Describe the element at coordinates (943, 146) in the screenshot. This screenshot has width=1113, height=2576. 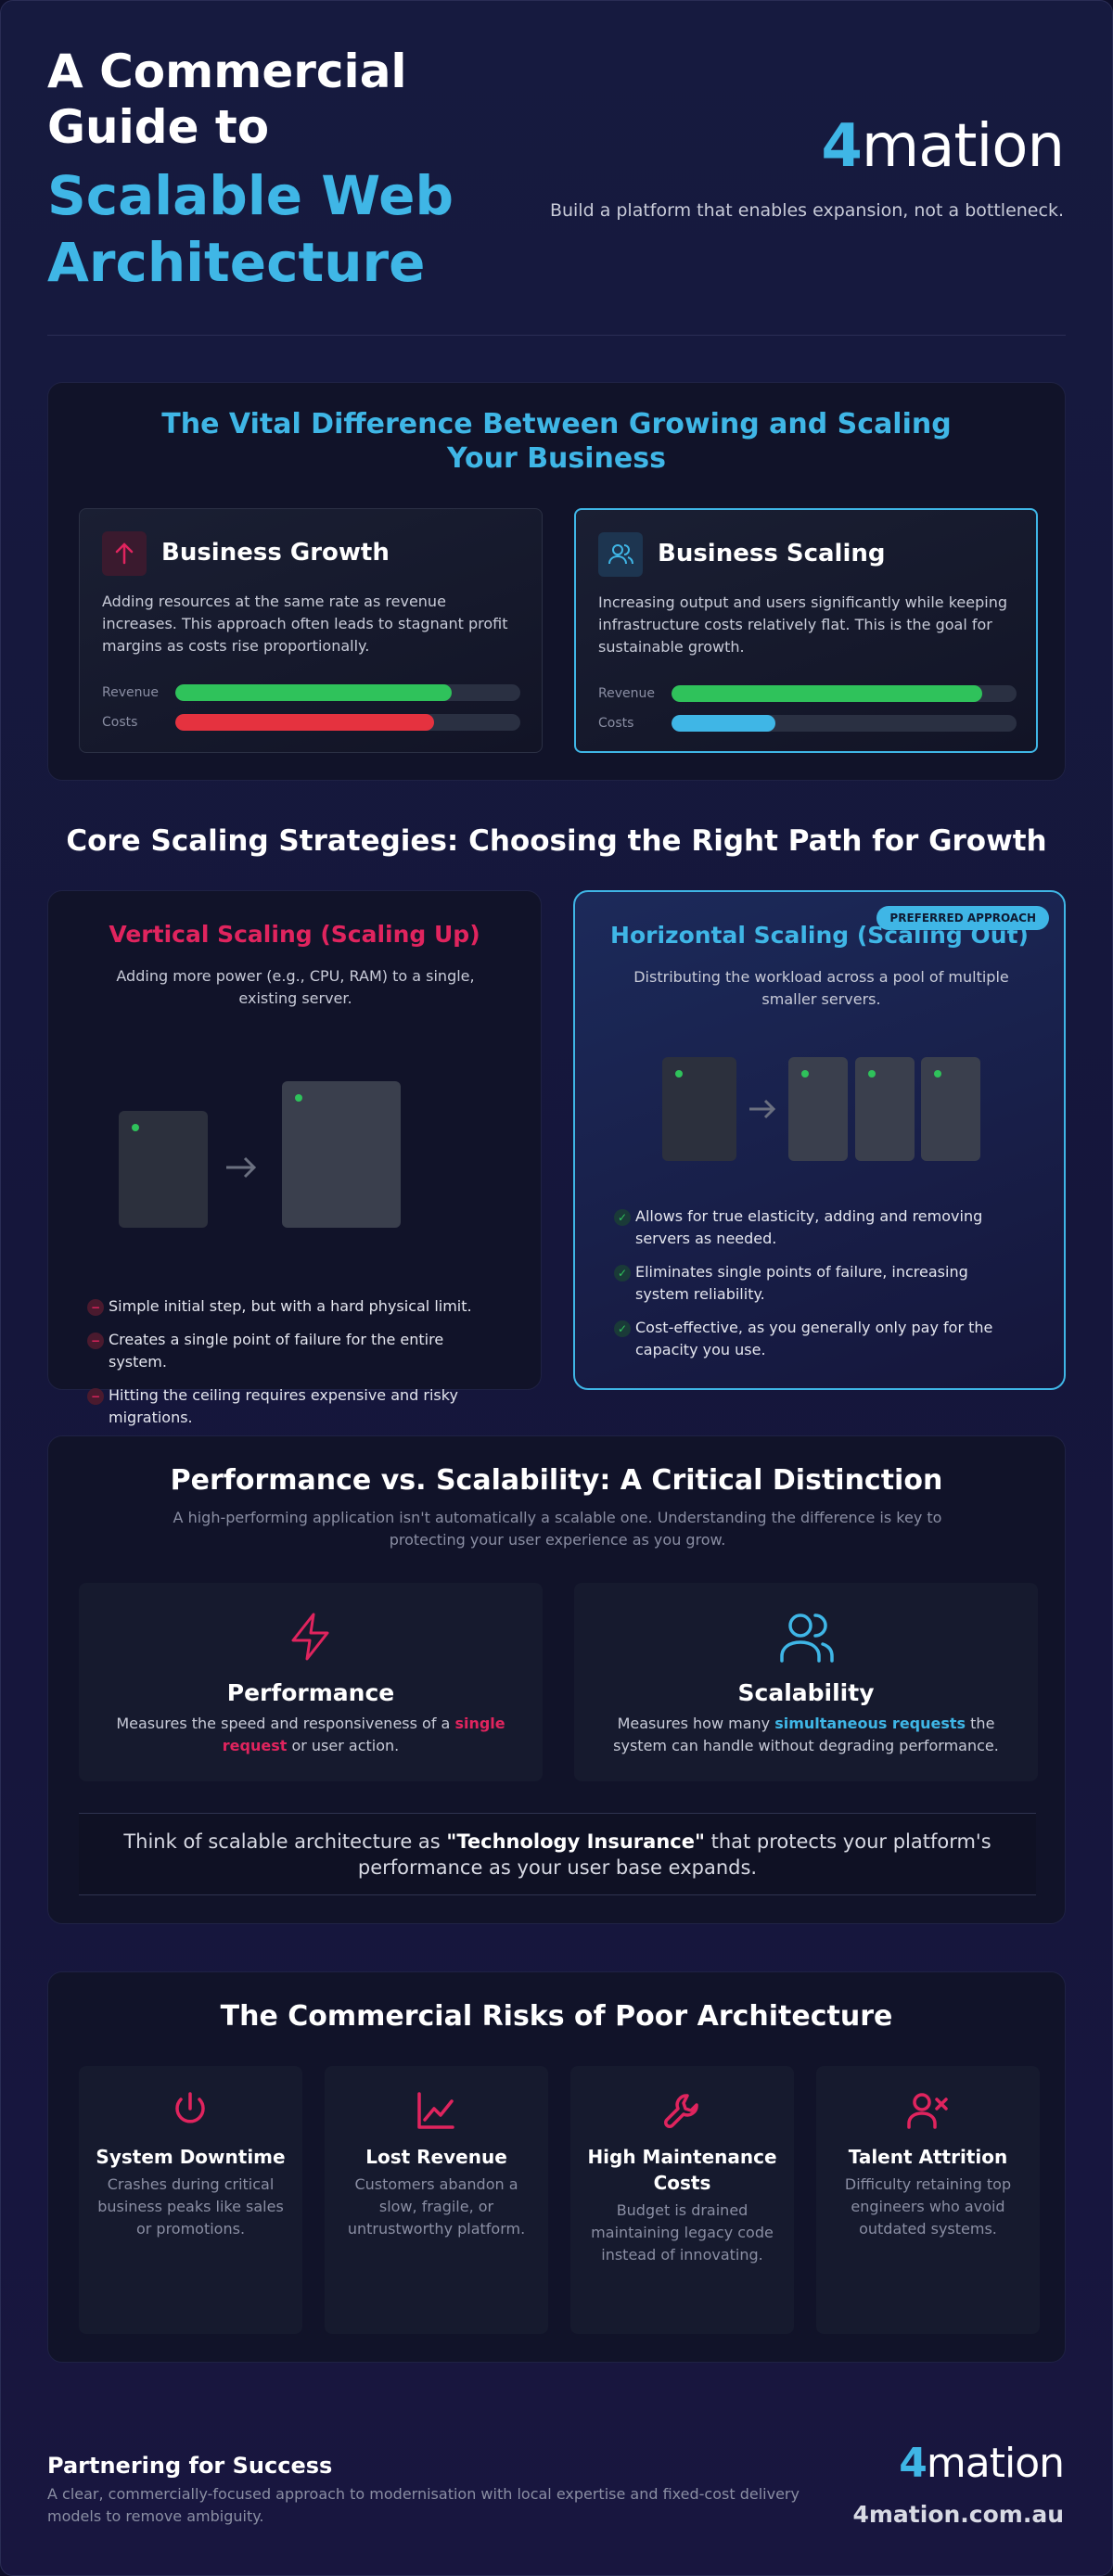
I see `logo: 4mation` at that location.